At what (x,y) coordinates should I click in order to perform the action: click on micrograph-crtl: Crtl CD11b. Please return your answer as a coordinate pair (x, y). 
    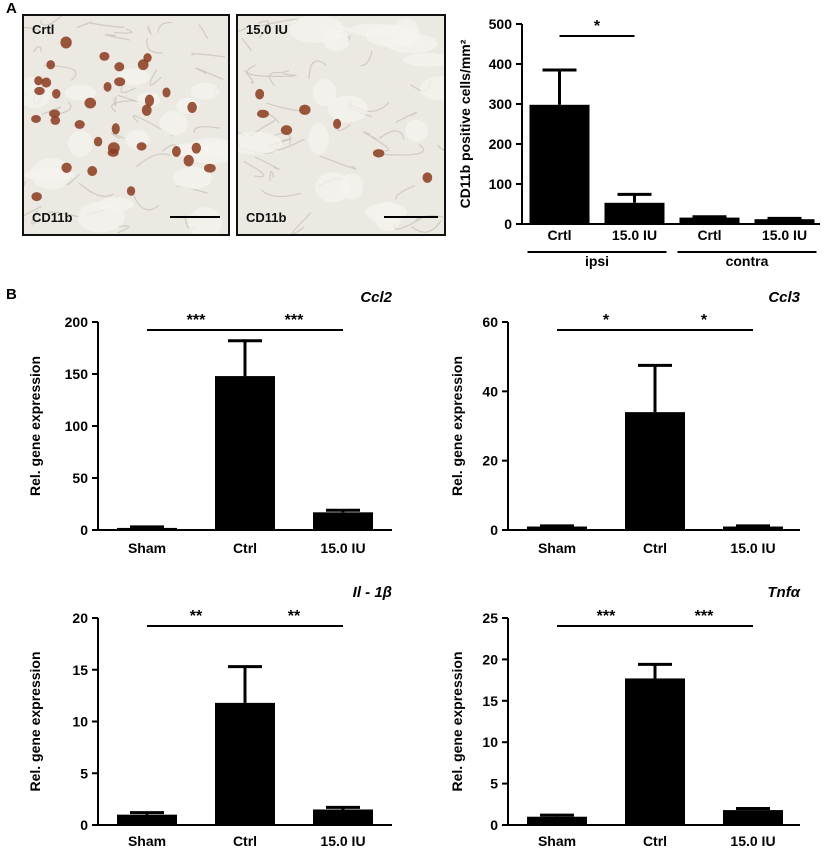
    Looking at the image, I should click on (126, 125).